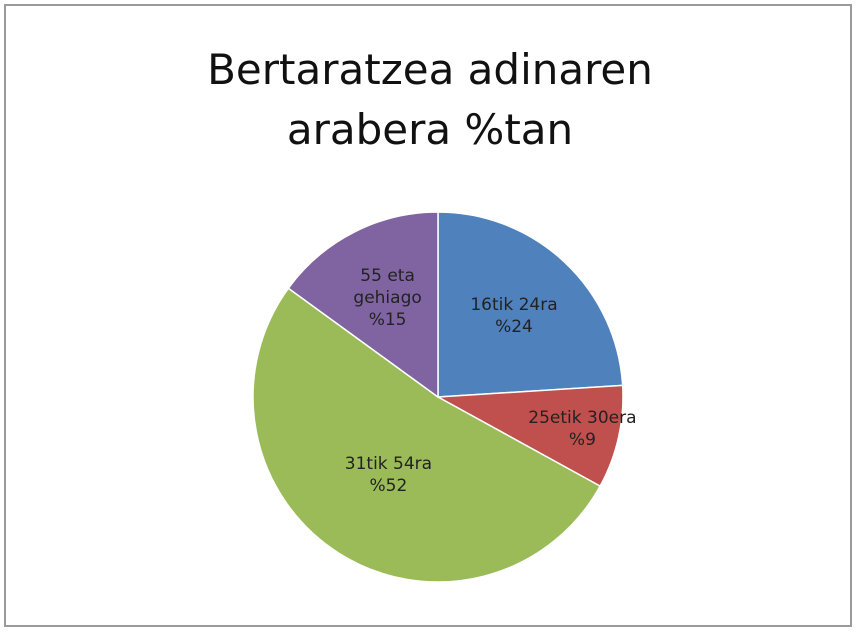 The height and width of the screenshot is (635, 860). What do you see at coordinates (514, 305) in the screenshot?
I see `category-label: 16tik 24ra` at bounding box center [514, 305].